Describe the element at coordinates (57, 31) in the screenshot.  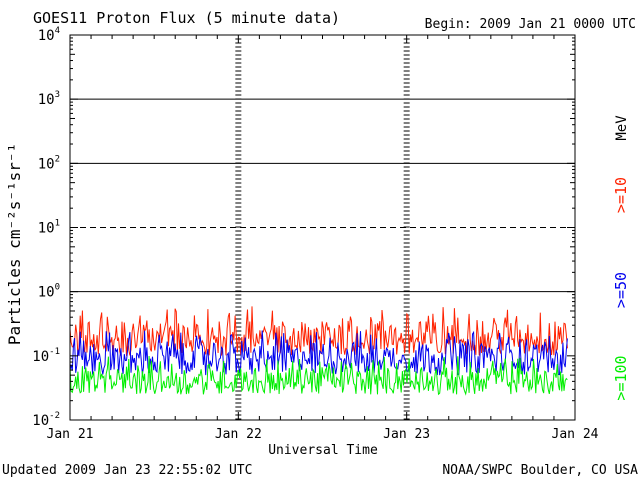
I see `y-tick-exponent: 4` at that location.